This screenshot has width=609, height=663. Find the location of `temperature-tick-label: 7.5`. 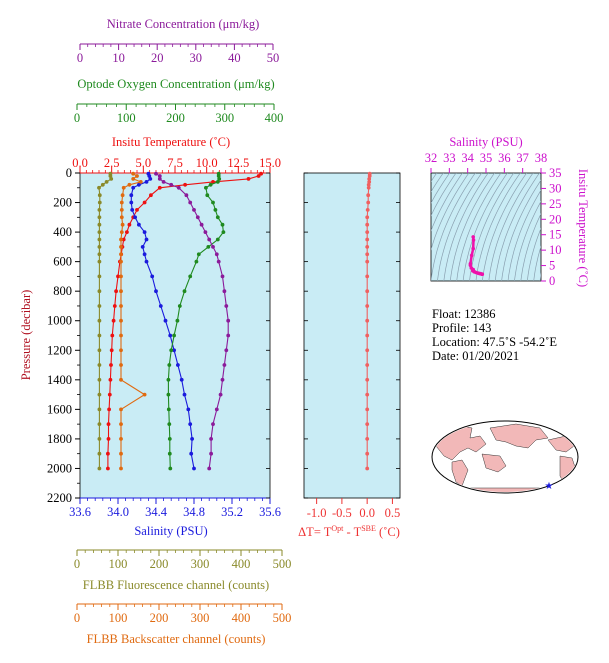

temperature-tick-label: 7.5 is located at coordinates (175, 163).